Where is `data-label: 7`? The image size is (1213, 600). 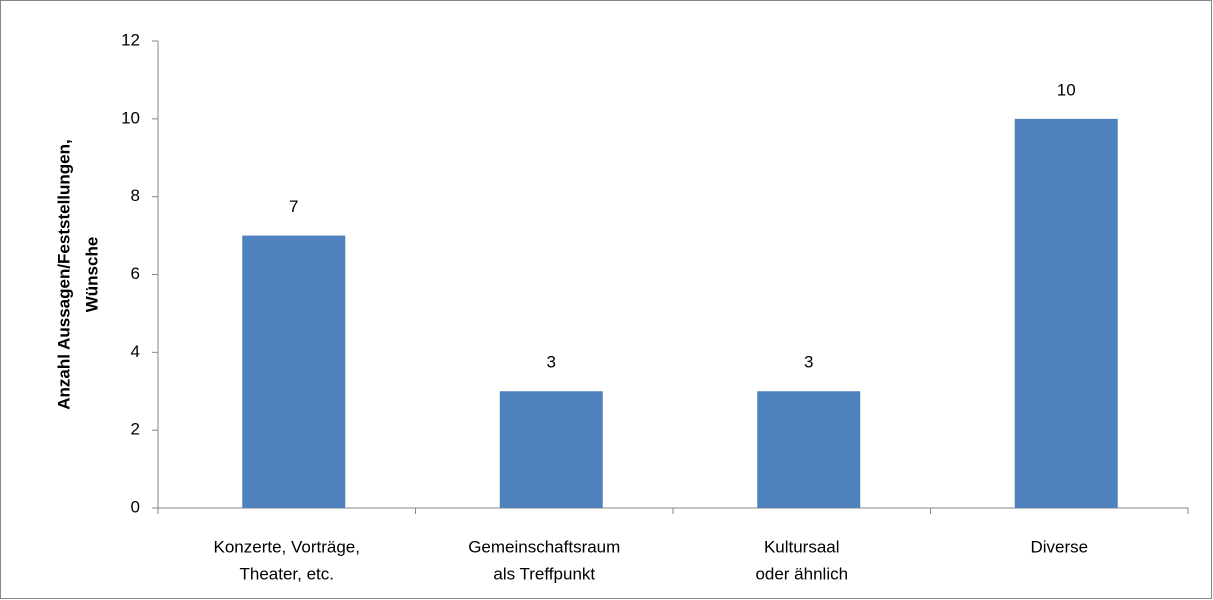
data-label: 7 is located at coordinates (293, 206).